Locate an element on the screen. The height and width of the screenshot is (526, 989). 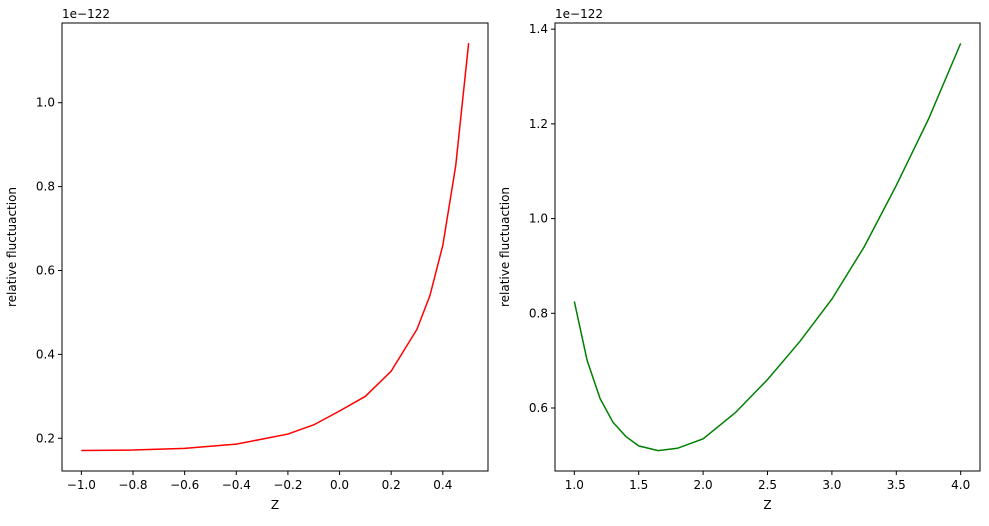
y-tick-label: 1.2 is located at coordinates (538, 124).